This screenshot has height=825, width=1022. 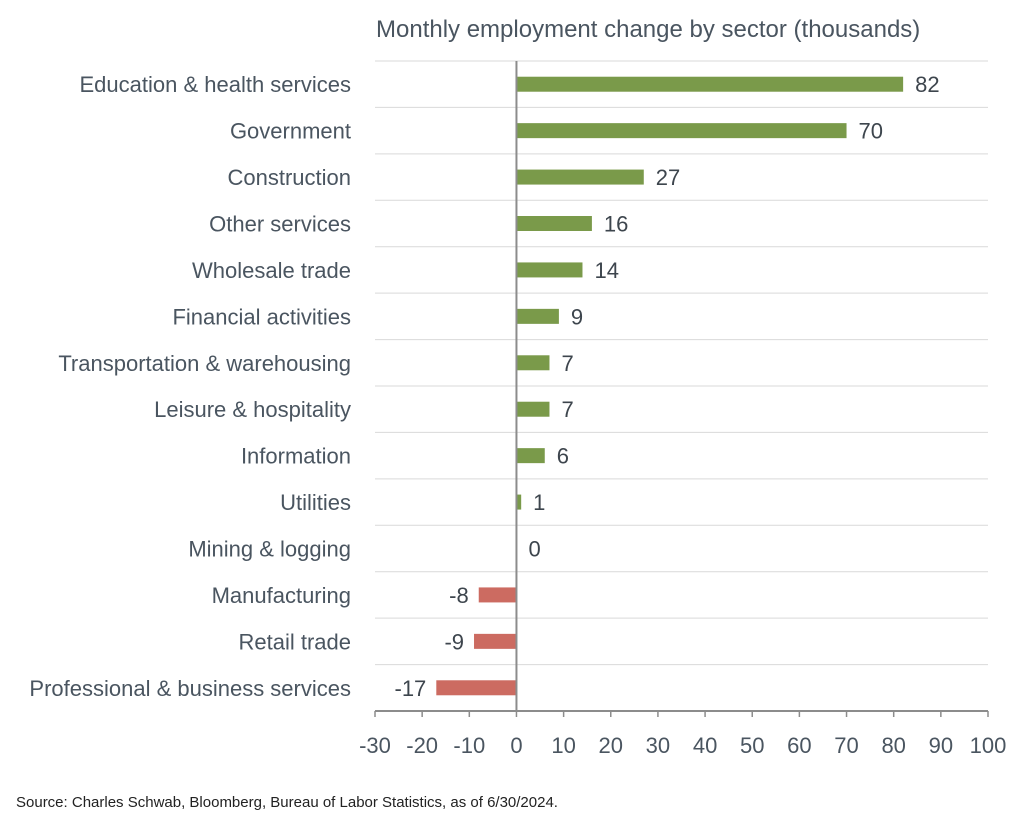 I want to click on category-label: Utilities, so click(x=315, y=502).